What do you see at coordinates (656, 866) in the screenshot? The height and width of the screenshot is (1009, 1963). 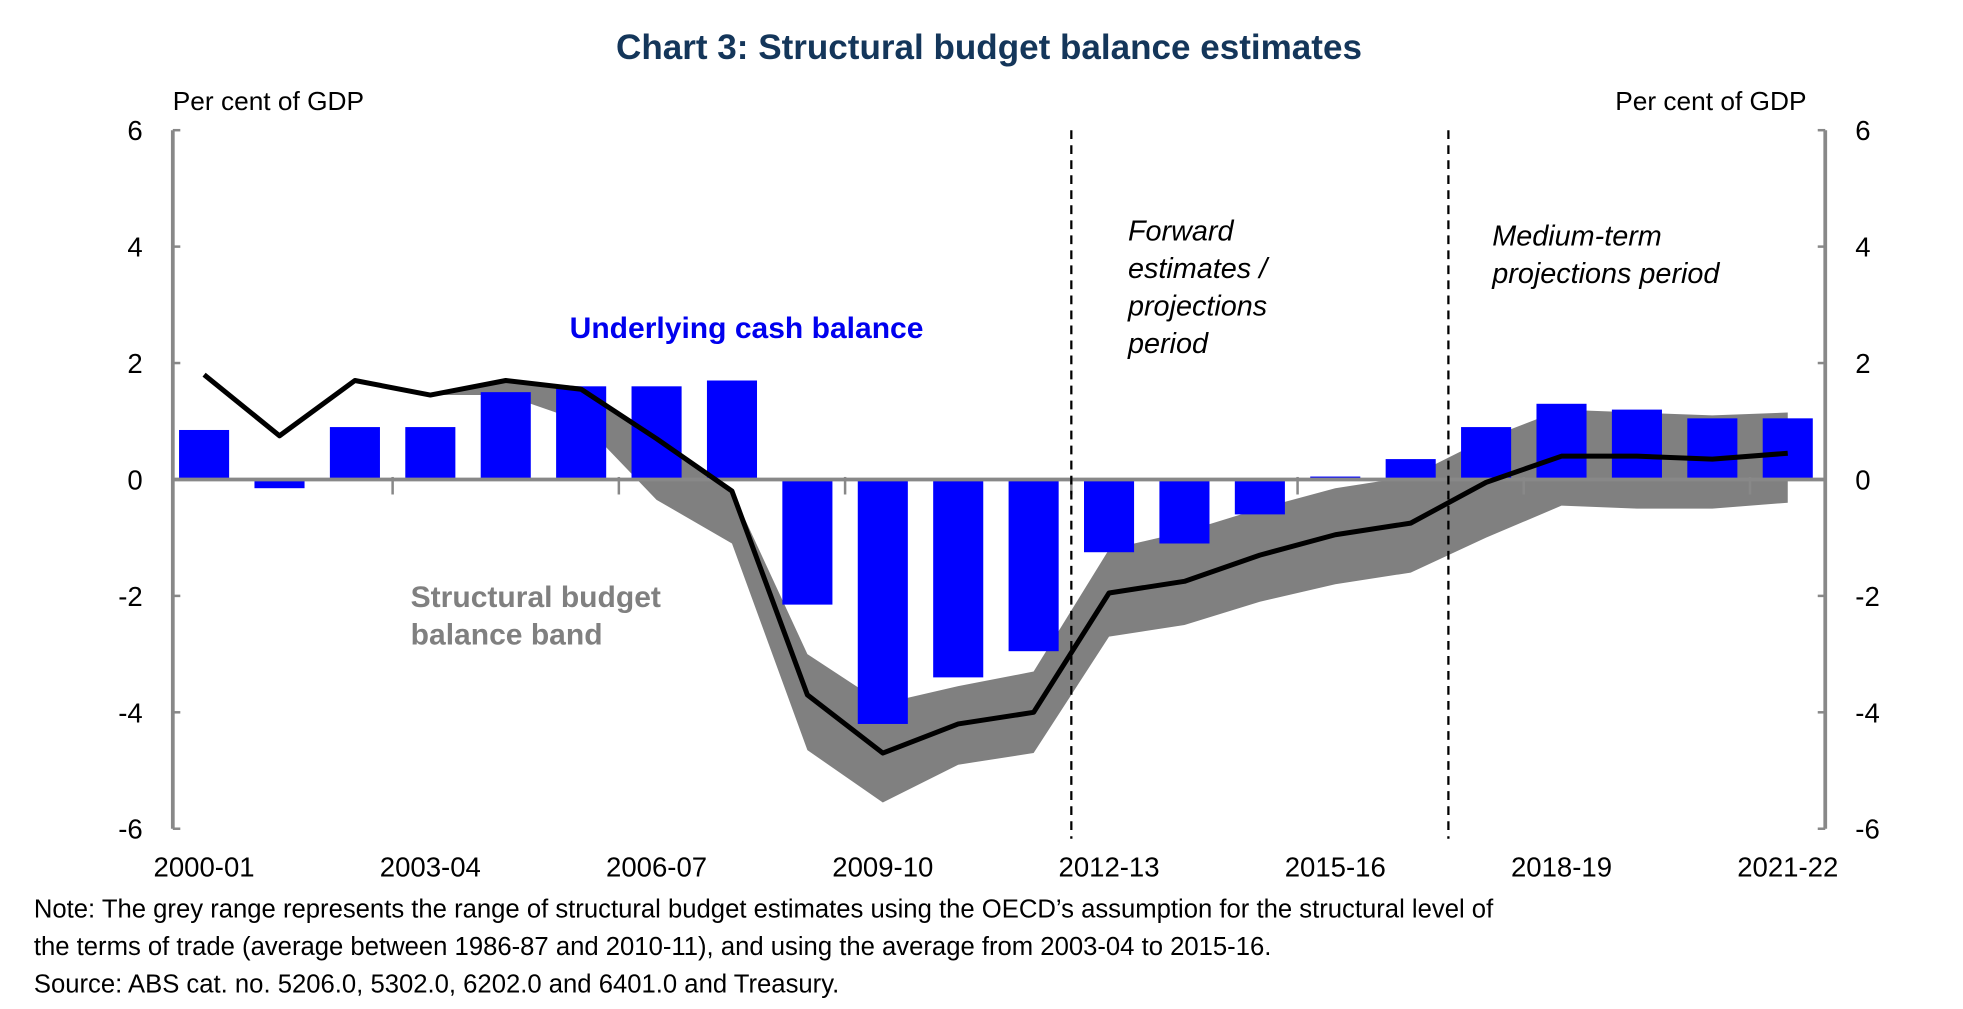 I see `xtick-label: 2006-07` at bounding box center [656, 866].